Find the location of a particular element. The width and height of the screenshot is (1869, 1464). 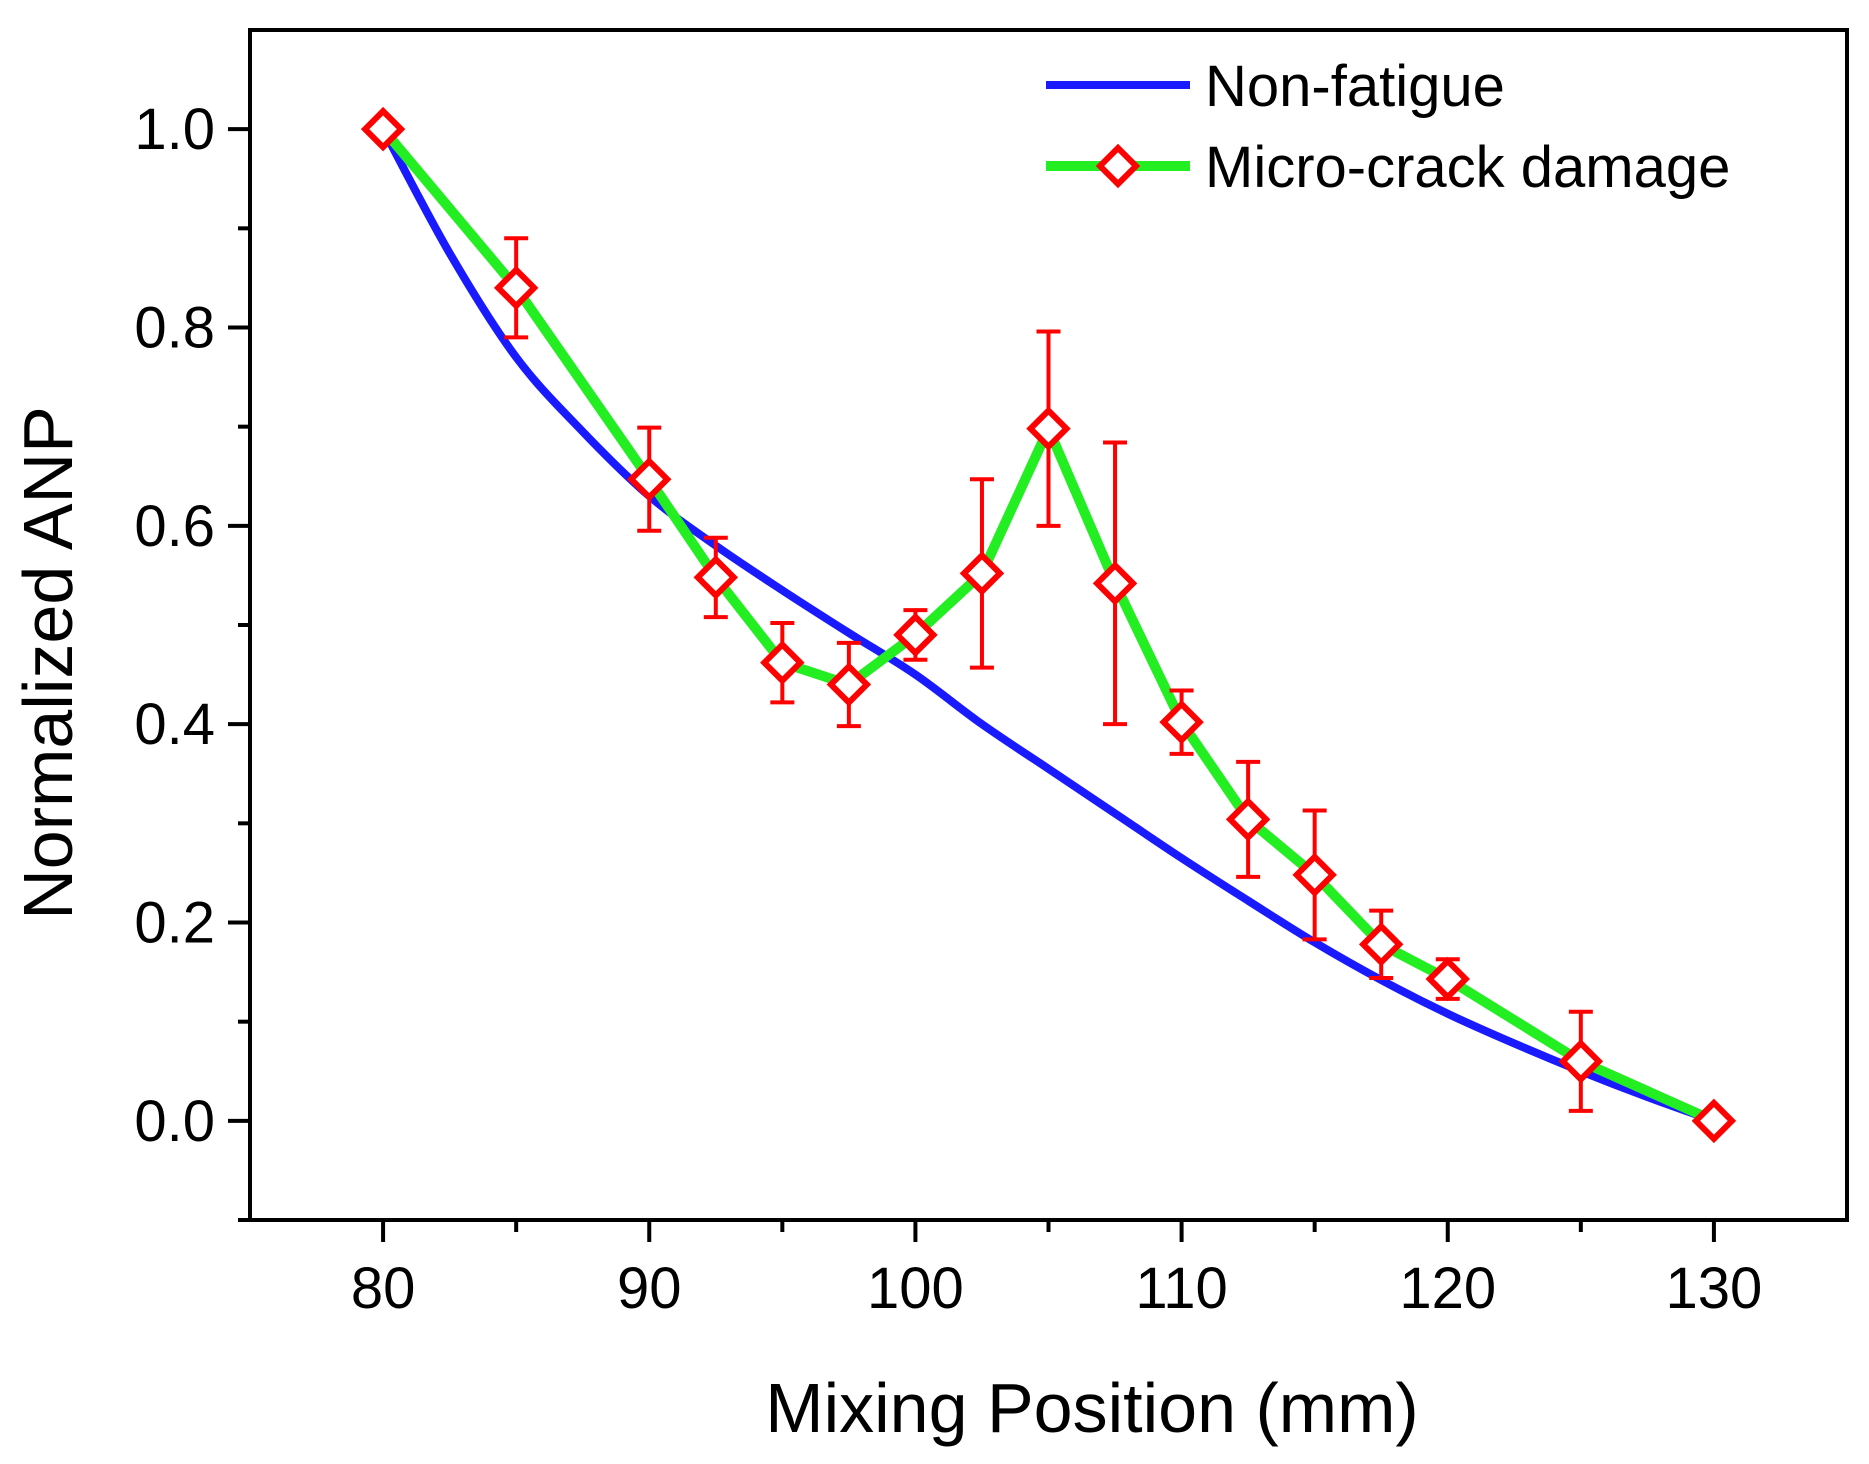

y-tick-label: 0.8 is located at coordinates (174, 328).